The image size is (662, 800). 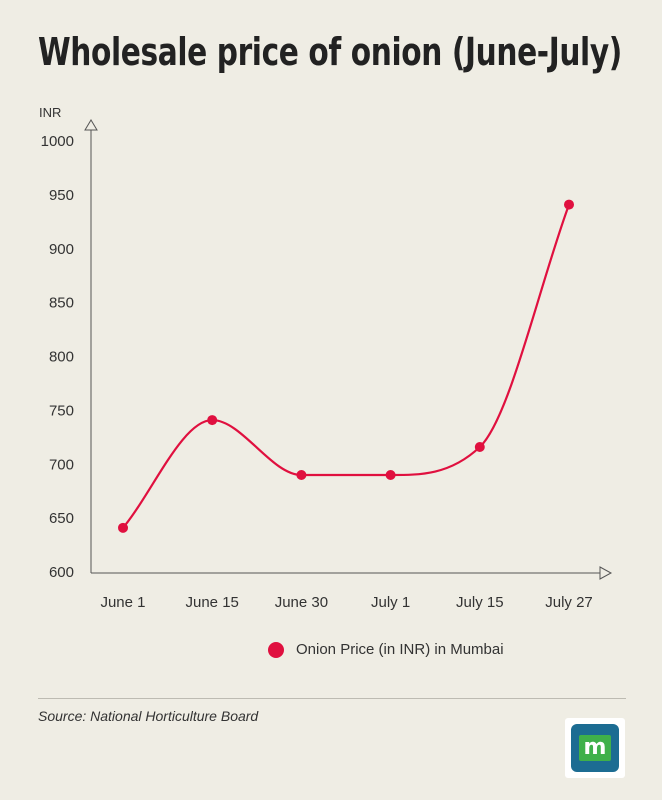 What do you see at coordinates (148, 716) in the screenshot?
I see `source-note: Source: National Horticulture Board` at bounding box center [148, 716].